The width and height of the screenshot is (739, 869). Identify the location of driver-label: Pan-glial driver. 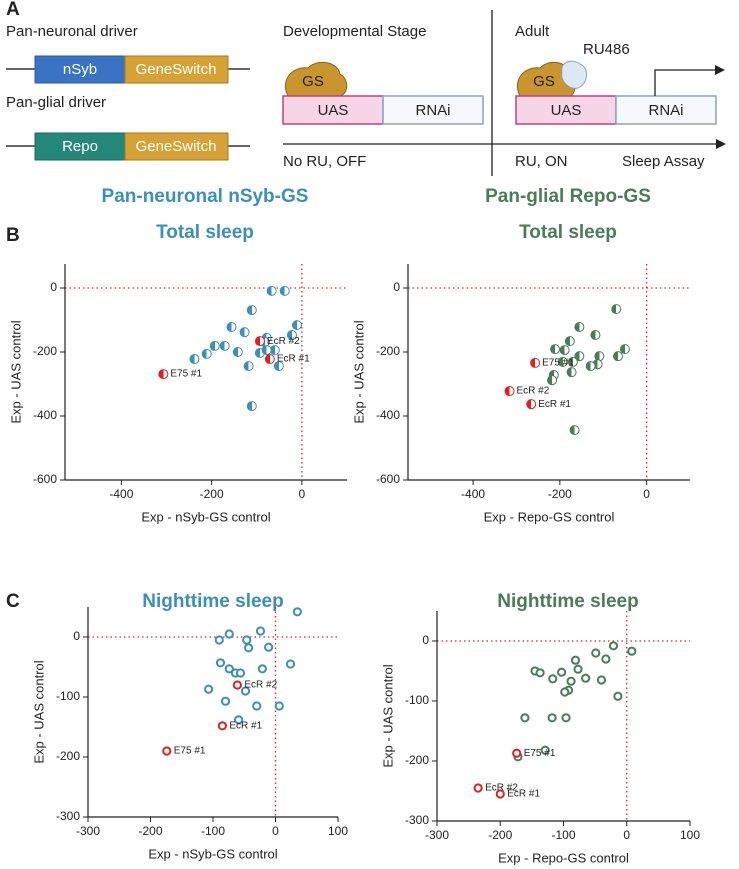
(56, 102).